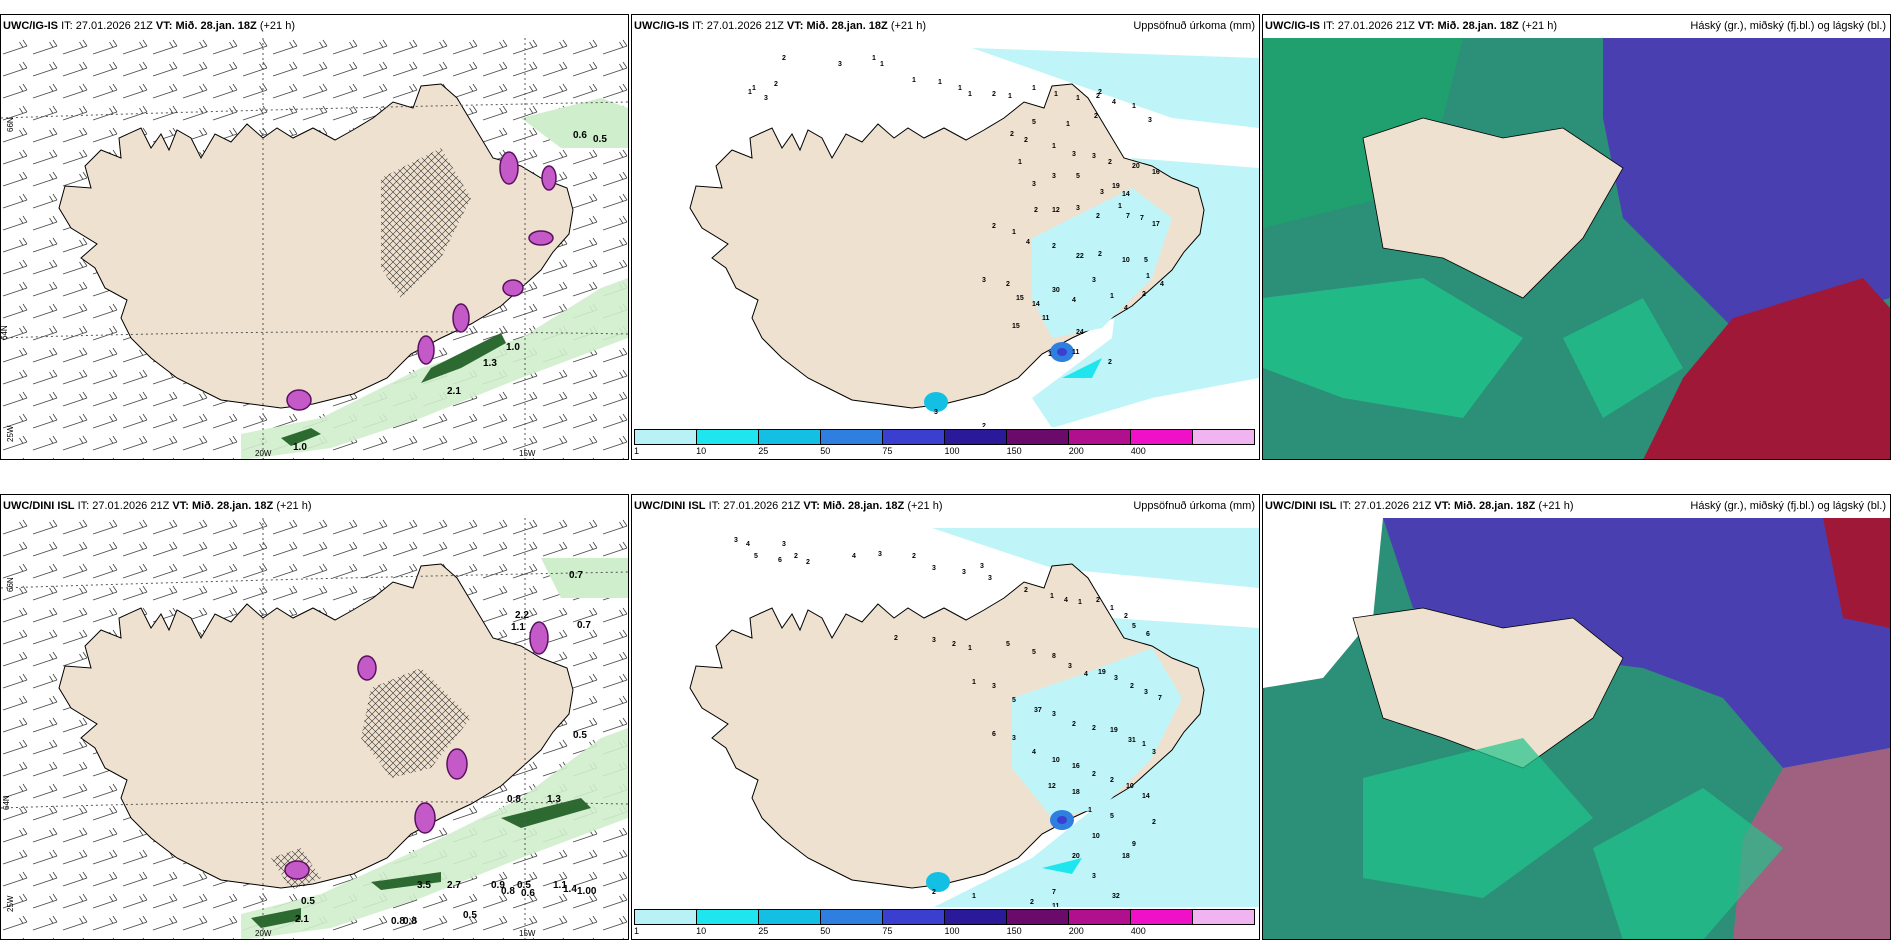 This screenshot has width=1900, height=950. What do you see at coordinates (587, 891) in the screenshot?
I see `wind-value: 1.00` at bounding box center [587, 891].